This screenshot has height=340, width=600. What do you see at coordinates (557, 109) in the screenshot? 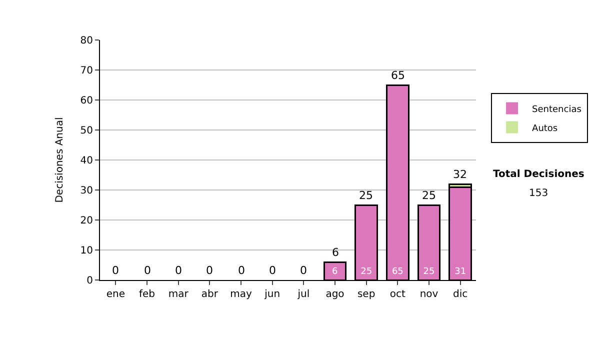
I see `legend-label: Sentencias` at bounding box center [557, 109].